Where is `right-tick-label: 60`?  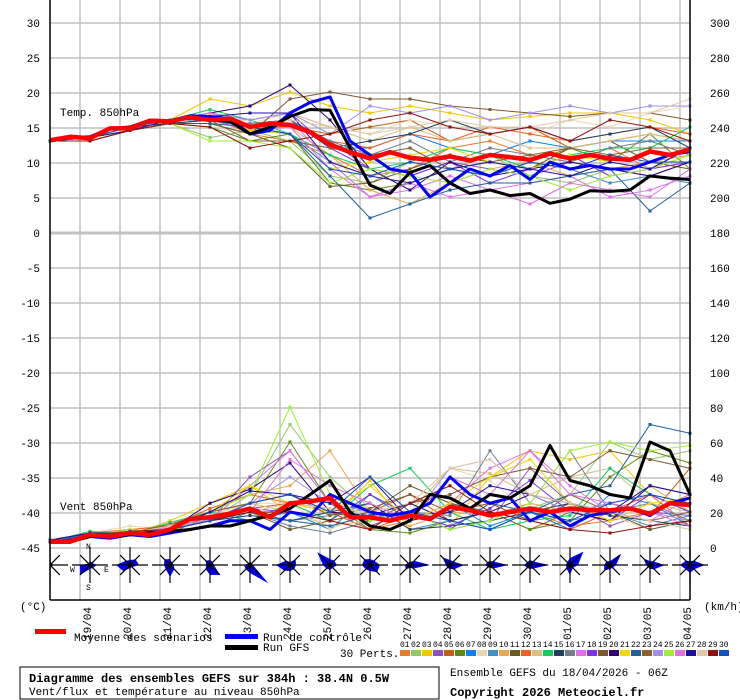
right-tick-label: 60 is located at coordinates (716, 445).